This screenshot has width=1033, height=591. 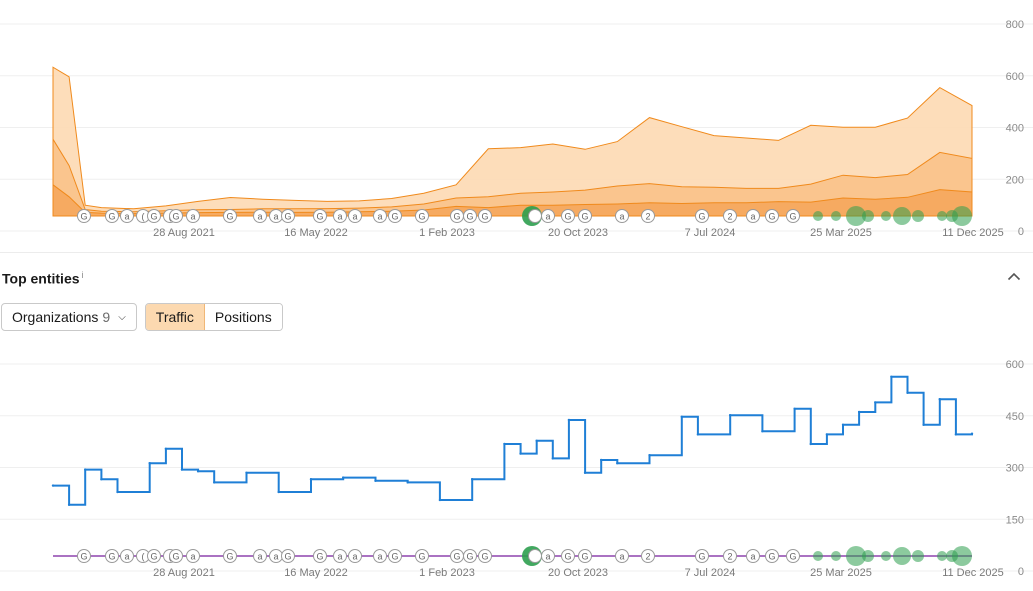 What do you see at coordinates (1015, 180) in the screenshot?
I see `y-tick-label: 200` at bounding box center [1015, 180].